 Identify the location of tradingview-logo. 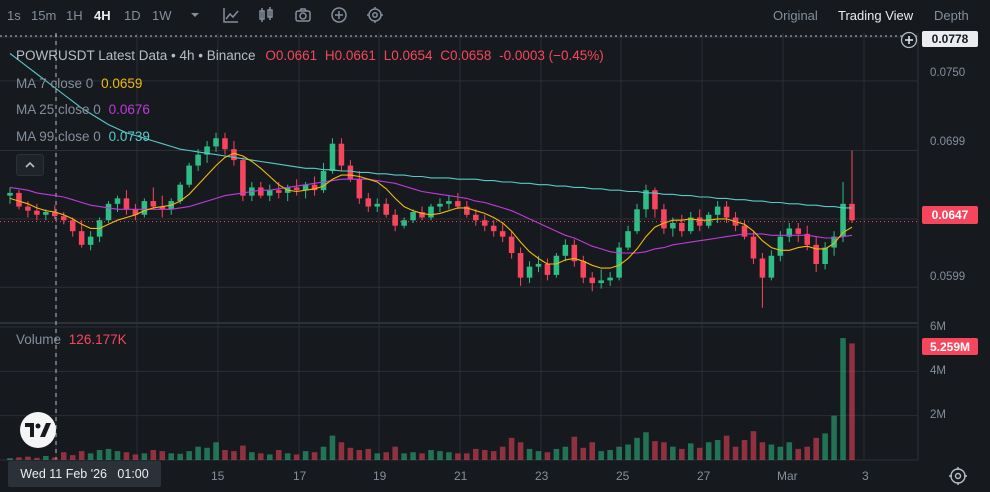
(38, 430).